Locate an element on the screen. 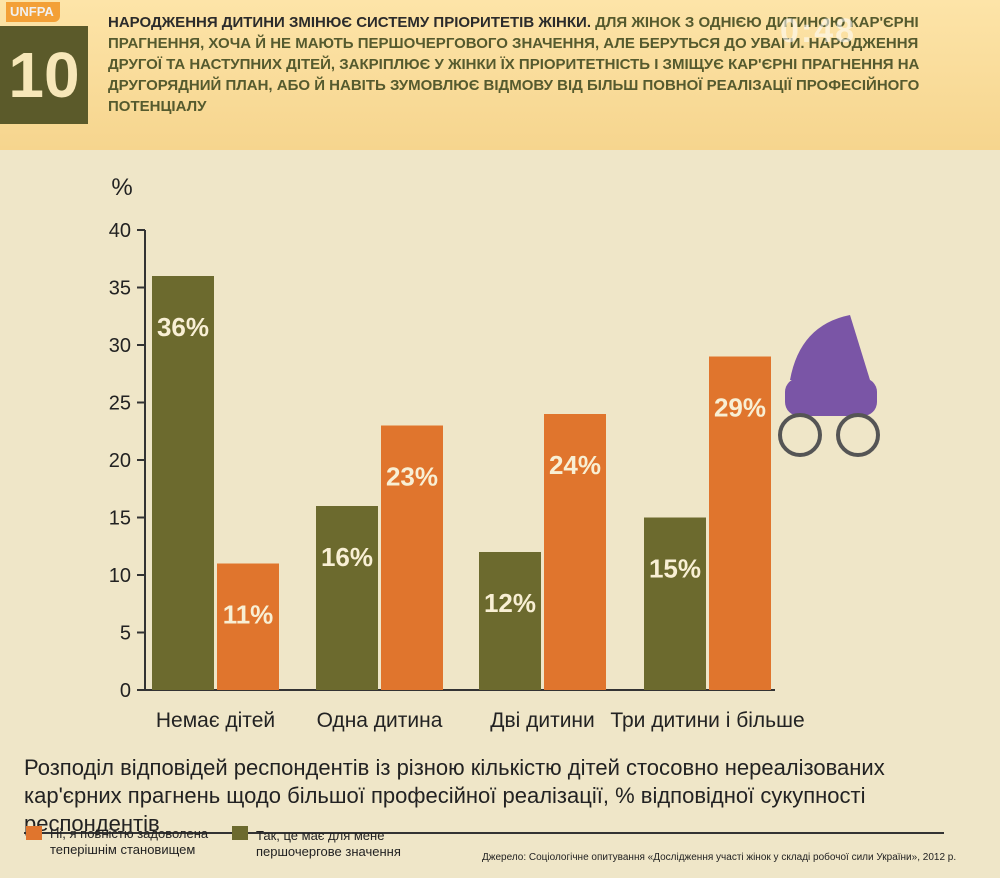 The width and height of the screenshot is (1000, 878). y-tick-label: 25 is located at coordinates (120, 404).